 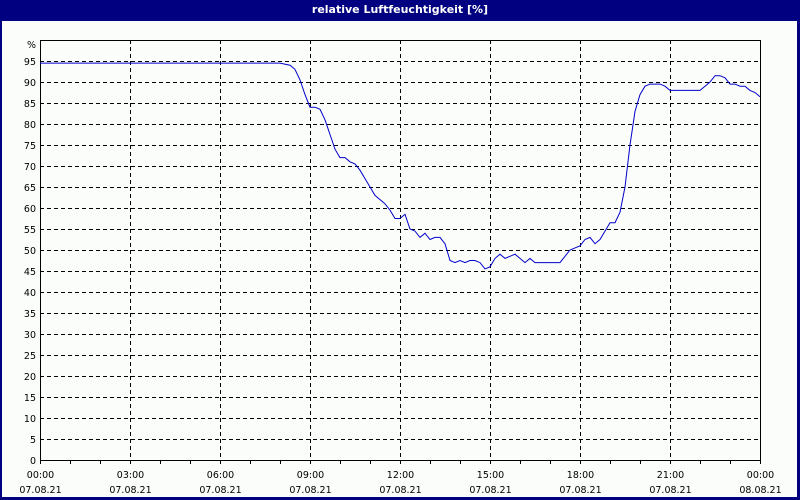 What do you see at coordinates (30, 188) in the screenshot?
I see `y-tick-label: 65` at bounding box center [30, 188].